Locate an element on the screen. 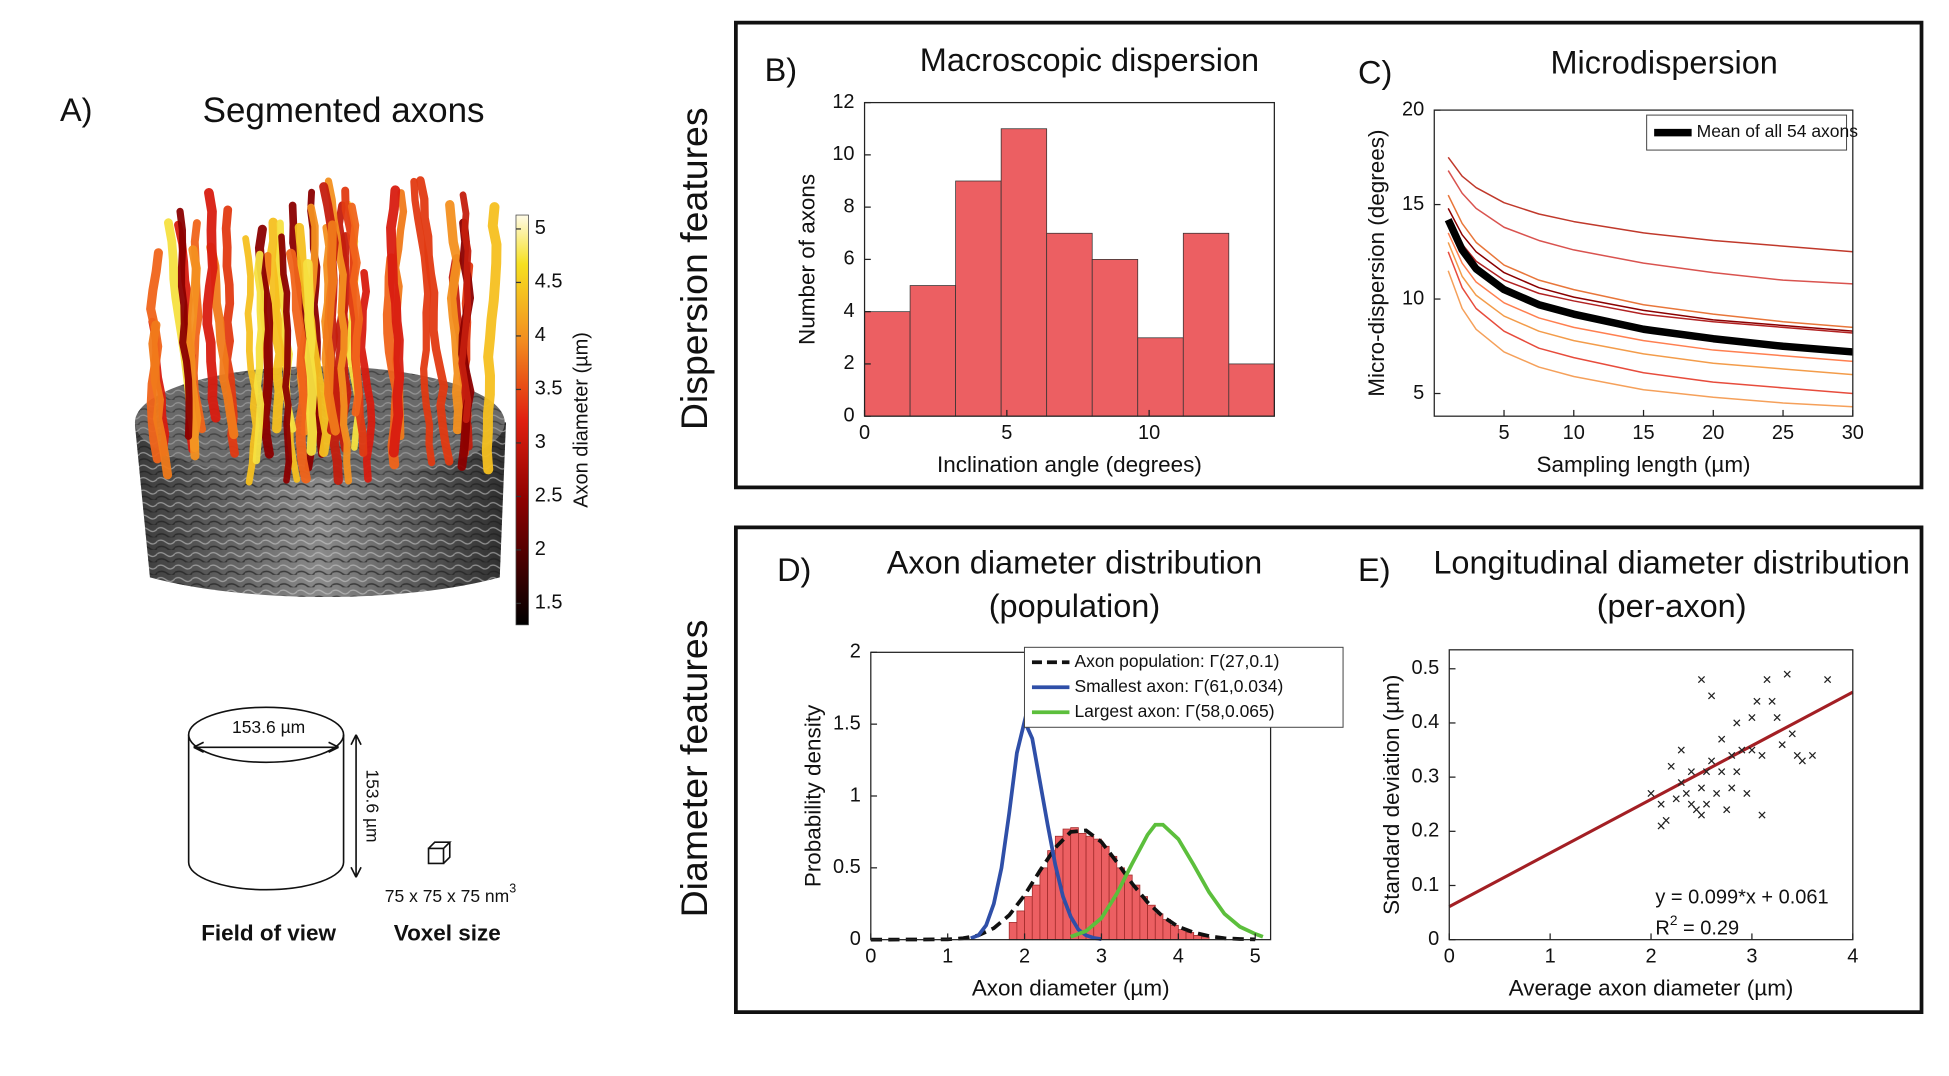 This screenshot has height=1076, width=1949. voxel-size: 75 x 75 x 75 nm3 is located at coordinates (450, 894).